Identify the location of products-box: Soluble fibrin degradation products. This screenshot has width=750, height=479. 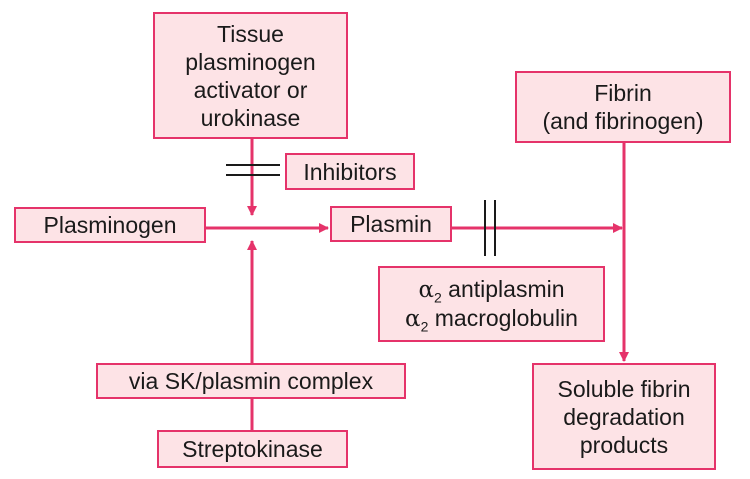
(624, 416).